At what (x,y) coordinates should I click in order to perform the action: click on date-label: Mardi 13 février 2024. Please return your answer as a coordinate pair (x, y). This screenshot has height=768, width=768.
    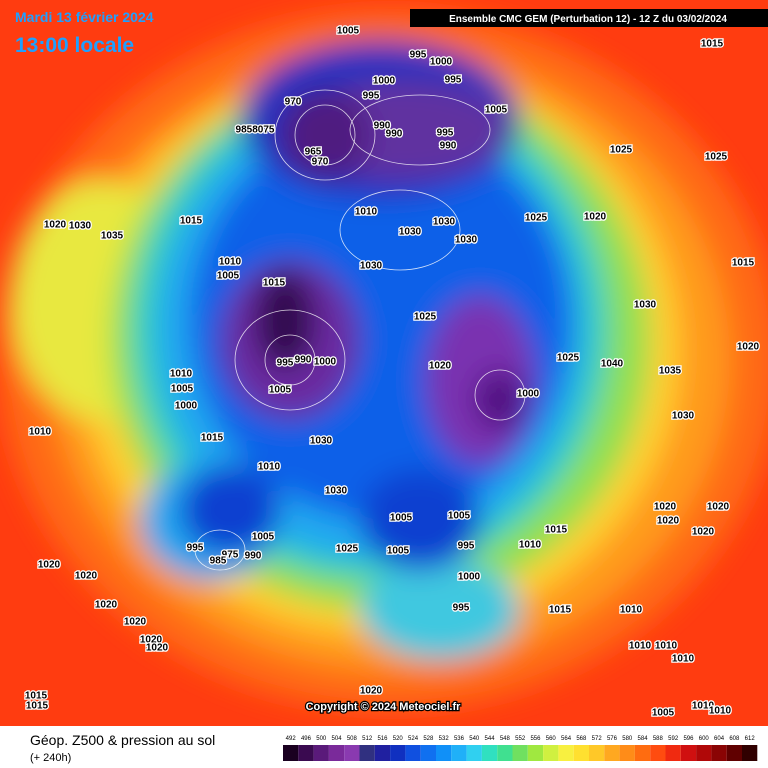
    Looking at the image, I should click on (84, 17).